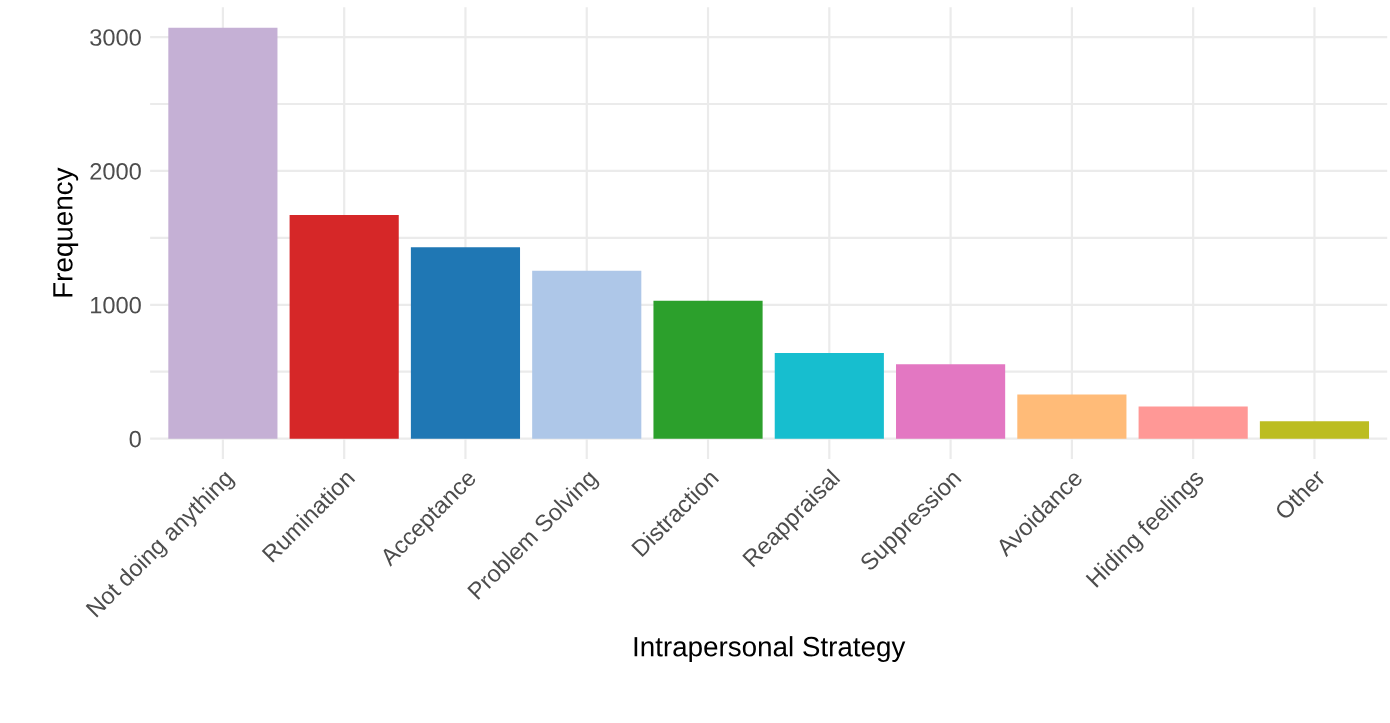 Image resolution: width=1390 pixels, height=723 pixels. Describe the element at coordinates (66, 232) in the screenshot. I see `y-axis-title: Frequency` at that location.